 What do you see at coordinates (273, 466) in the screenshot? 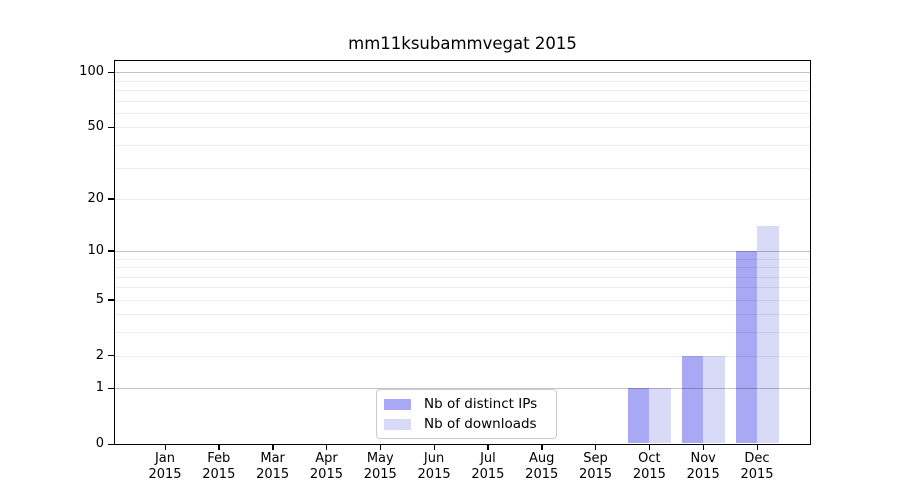
I see `x-tick-label: Mar 2015` at bounding box center [273, 466].